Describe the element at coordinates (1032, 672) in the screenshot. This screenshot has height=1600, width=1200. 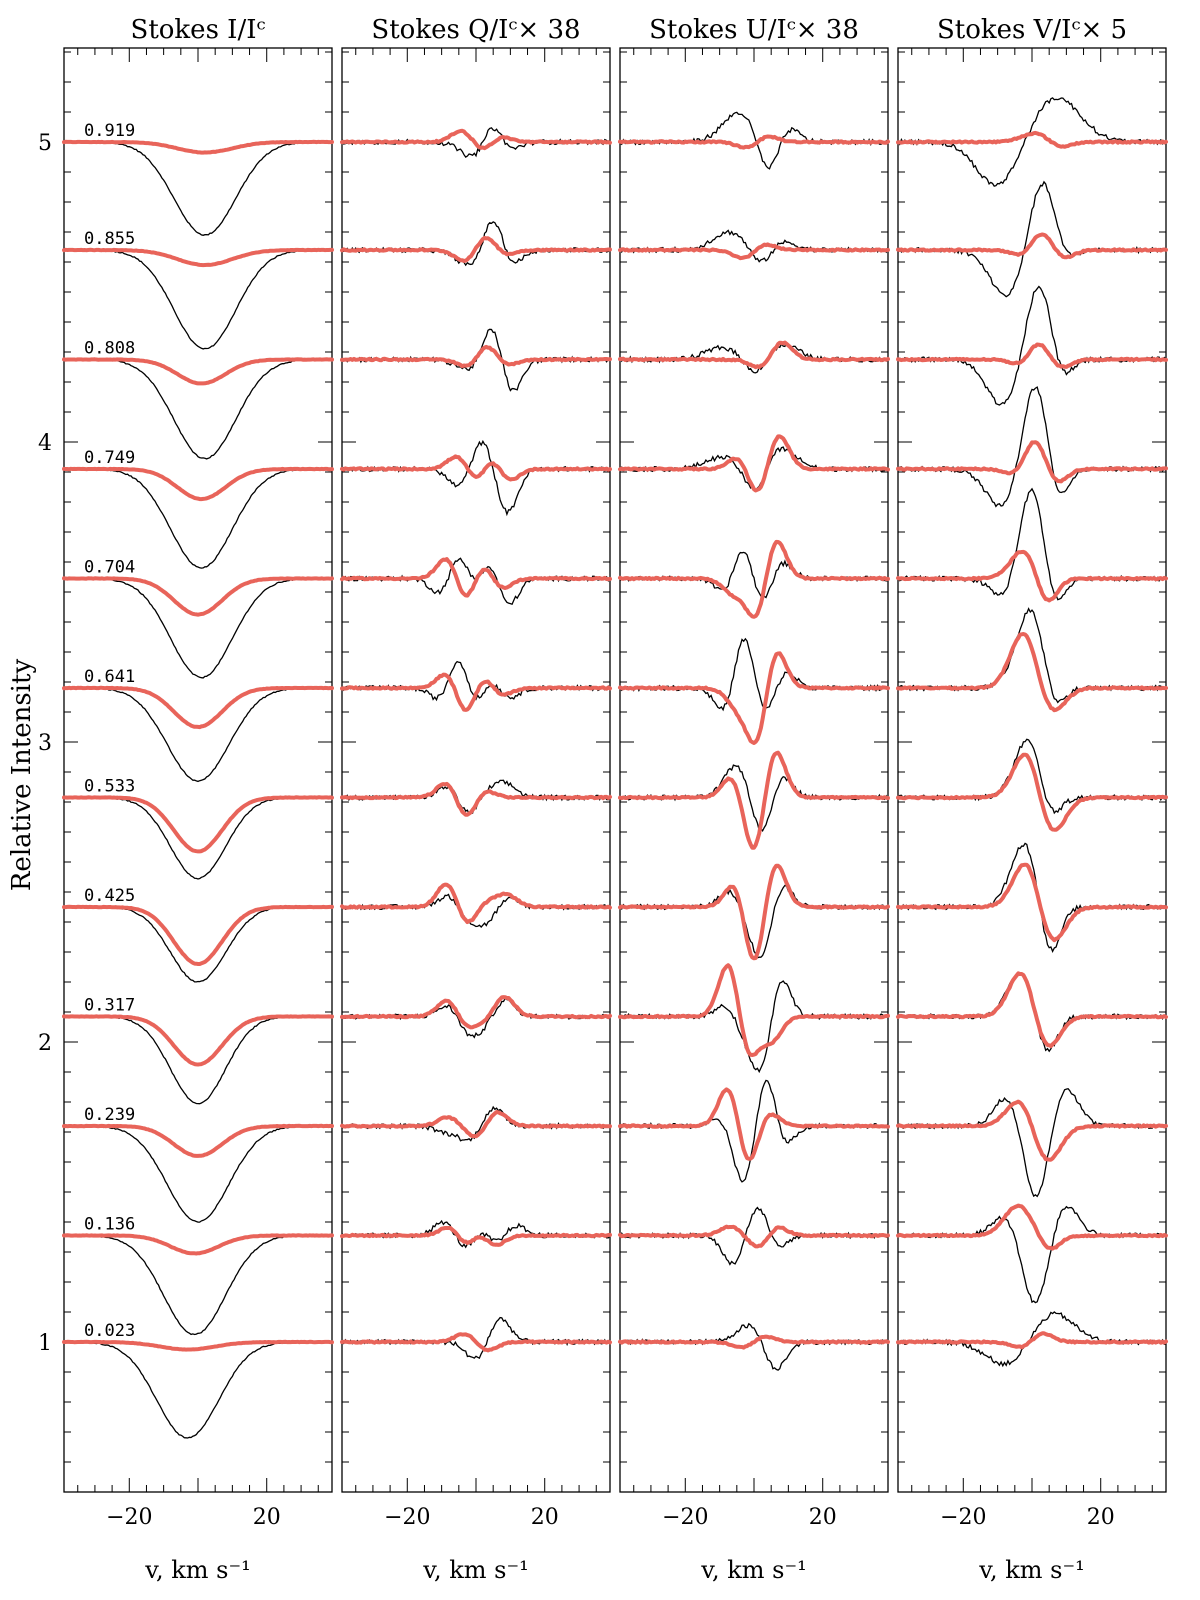
I see `model-profile-V-0.641` at that location.